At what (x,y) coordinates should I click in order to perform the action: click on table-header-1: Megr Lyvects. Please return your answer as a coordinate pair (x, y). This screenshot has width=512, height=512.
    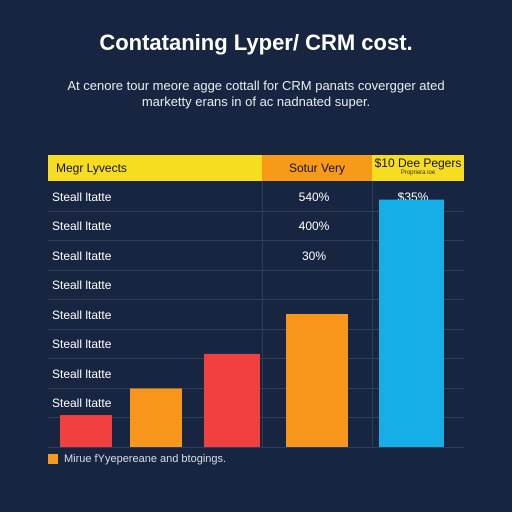
    Looking at the image, I should click on (155, 168).